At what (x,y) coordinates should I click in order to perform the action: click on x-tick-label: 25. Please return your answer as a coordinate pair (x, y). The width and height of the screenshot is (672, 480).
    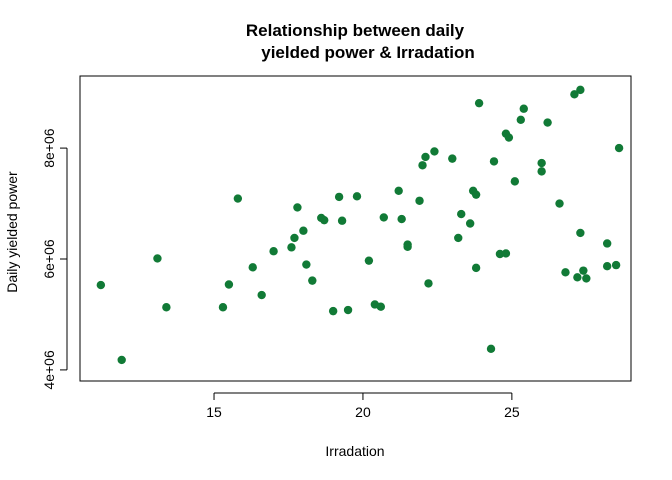
    Looking at the image, I should click on (512, 412).